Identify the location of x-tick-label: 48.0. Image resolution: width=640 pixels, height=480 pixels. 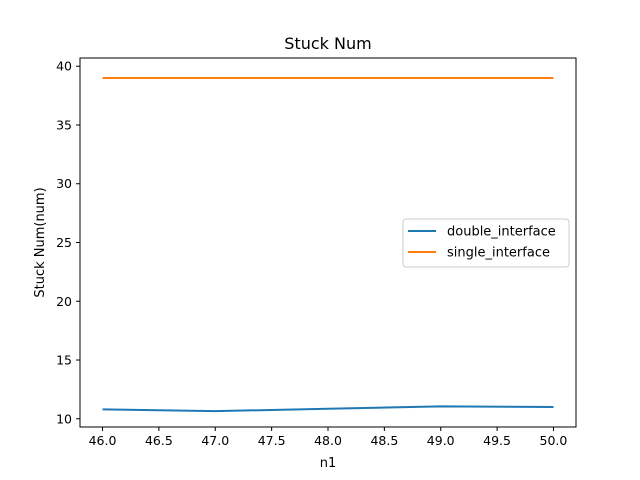
(328, 440).